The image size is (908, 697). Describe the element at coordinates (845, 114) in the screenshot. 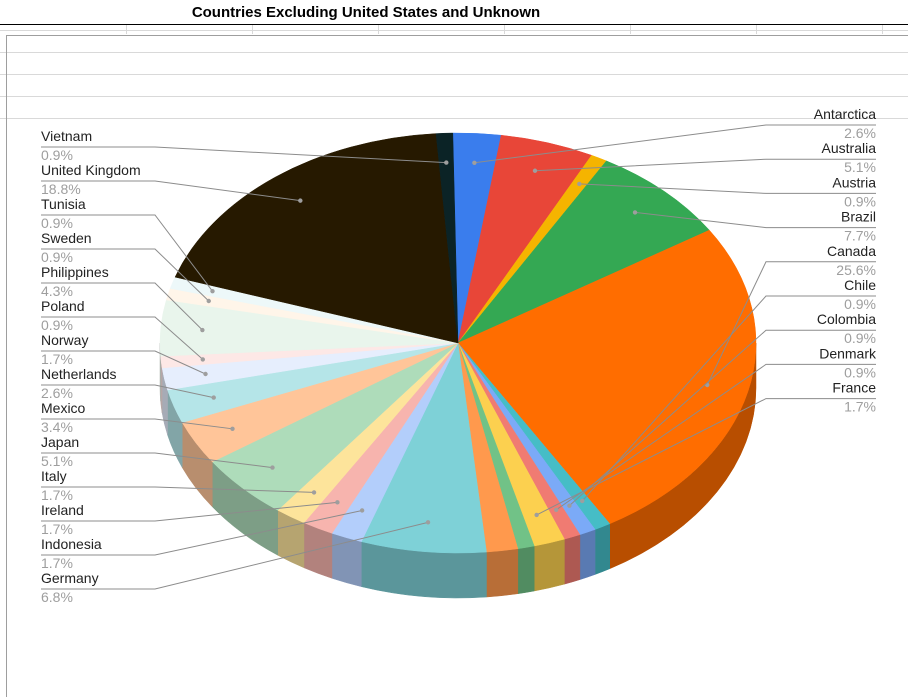

I see `callout-label-antarctica: Antarctica` at that location.